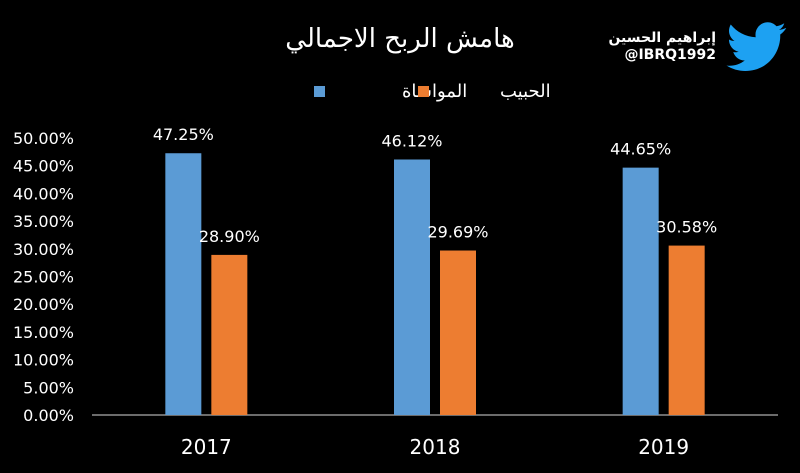  What do you see at coordinates (43, 249) in the screenshot?
I see `y-tick-label: 30.00%` at bounding box center [43, 249].